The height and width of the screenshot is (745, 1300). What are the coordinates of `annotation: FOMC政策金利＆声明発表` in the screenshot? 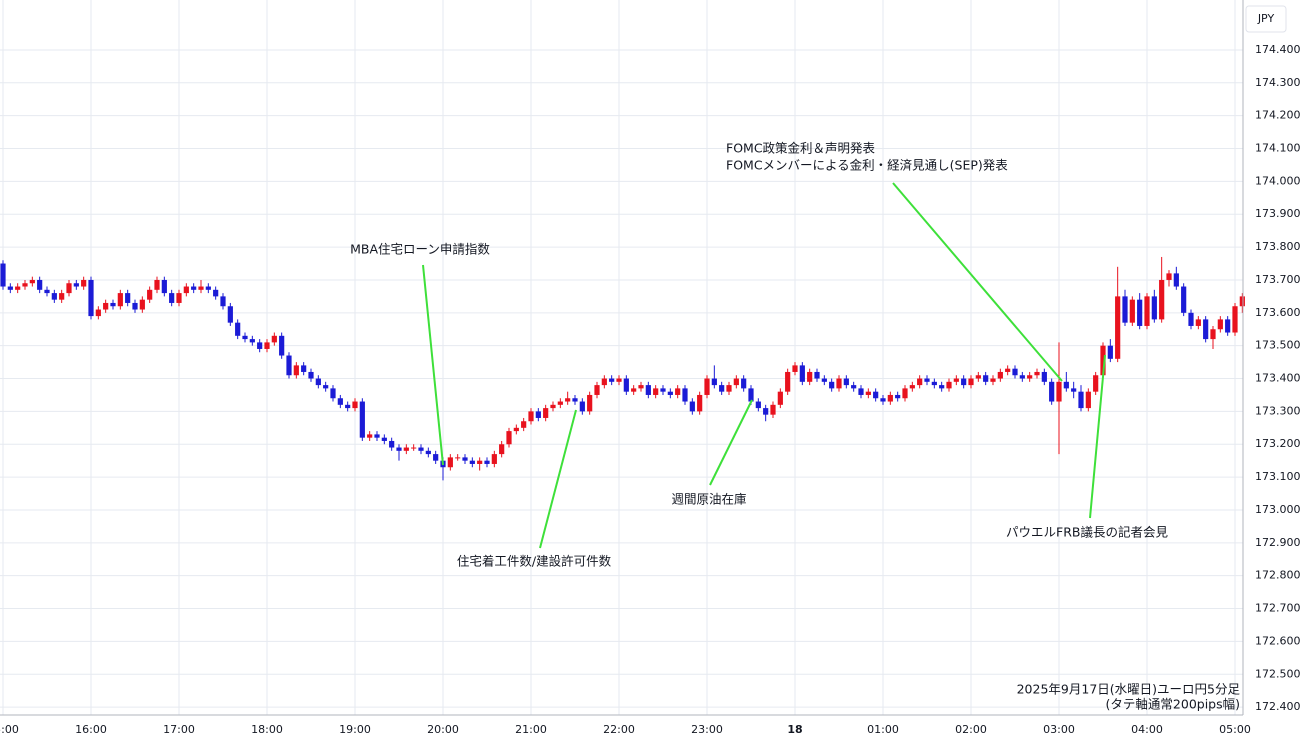 It's located at (801, 148).